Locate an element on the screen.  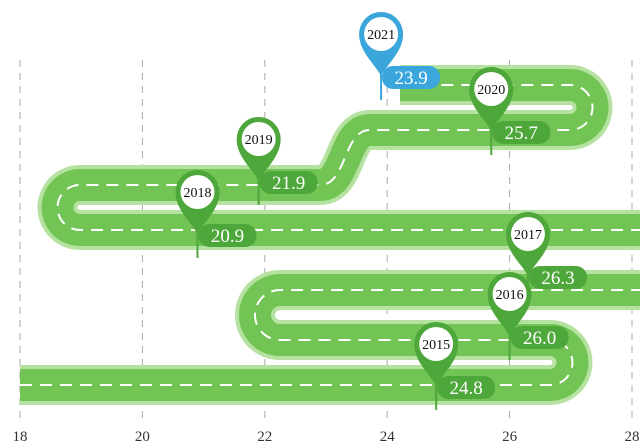
marker: 21.9 2019 is located at coordinates (277, 161).